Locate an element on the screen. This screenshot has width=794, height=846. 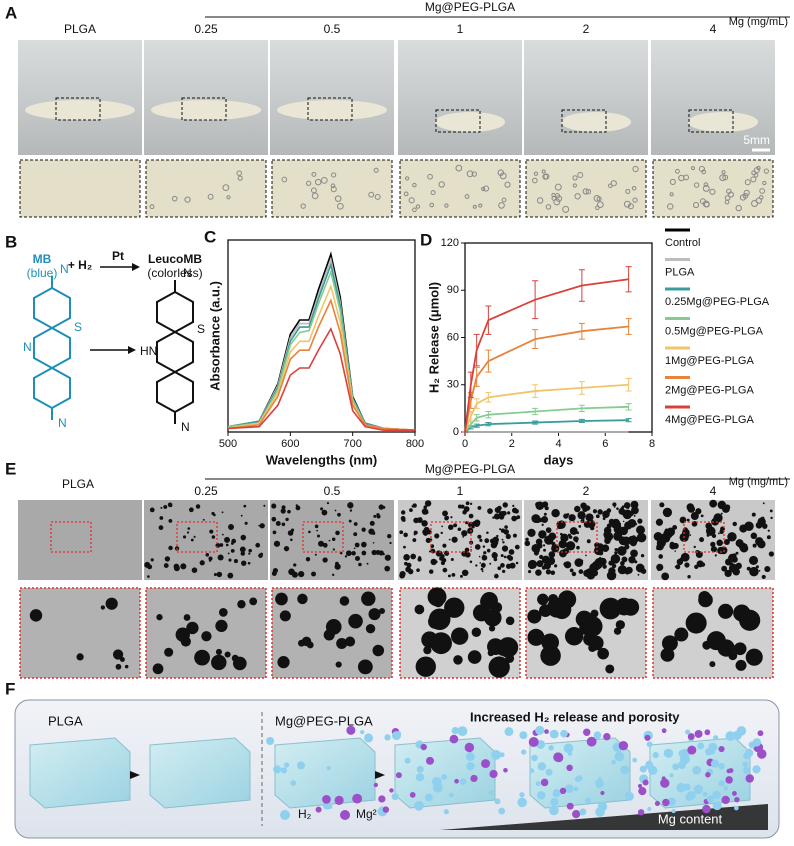
key: Mg²⁺ is located at coordinates (369, 814).